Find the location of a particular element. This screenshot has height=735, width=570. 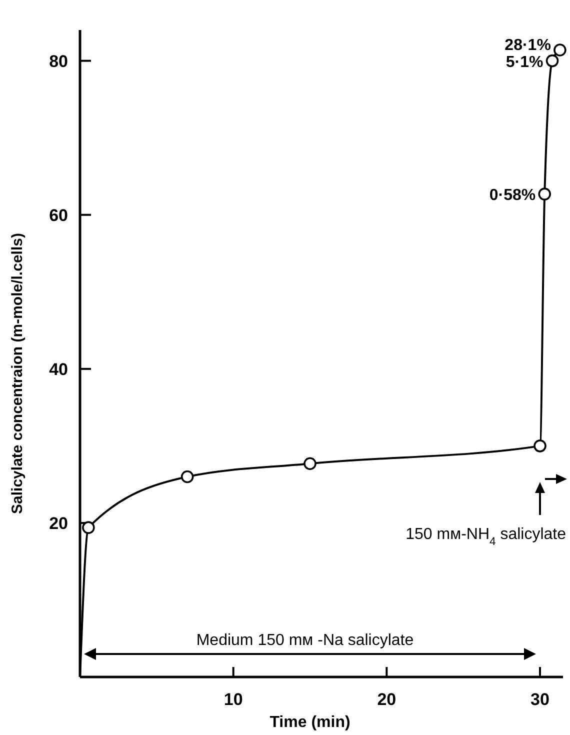

y-tick-label: 60 is located at coordinates (58, 215).